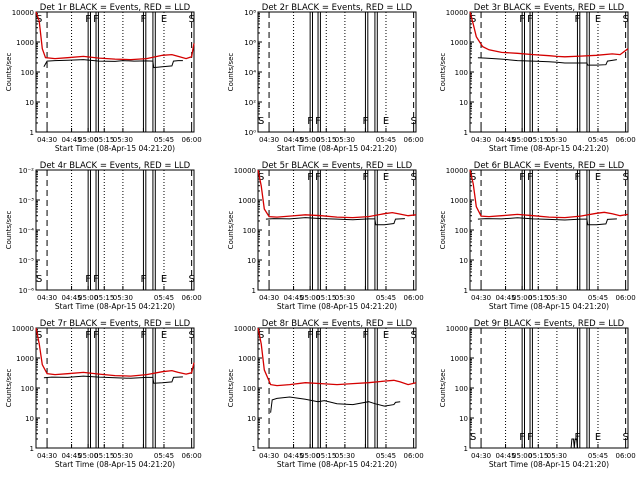  I want to click on y-tick-label: 10⁻⁶, so click(27, 291).